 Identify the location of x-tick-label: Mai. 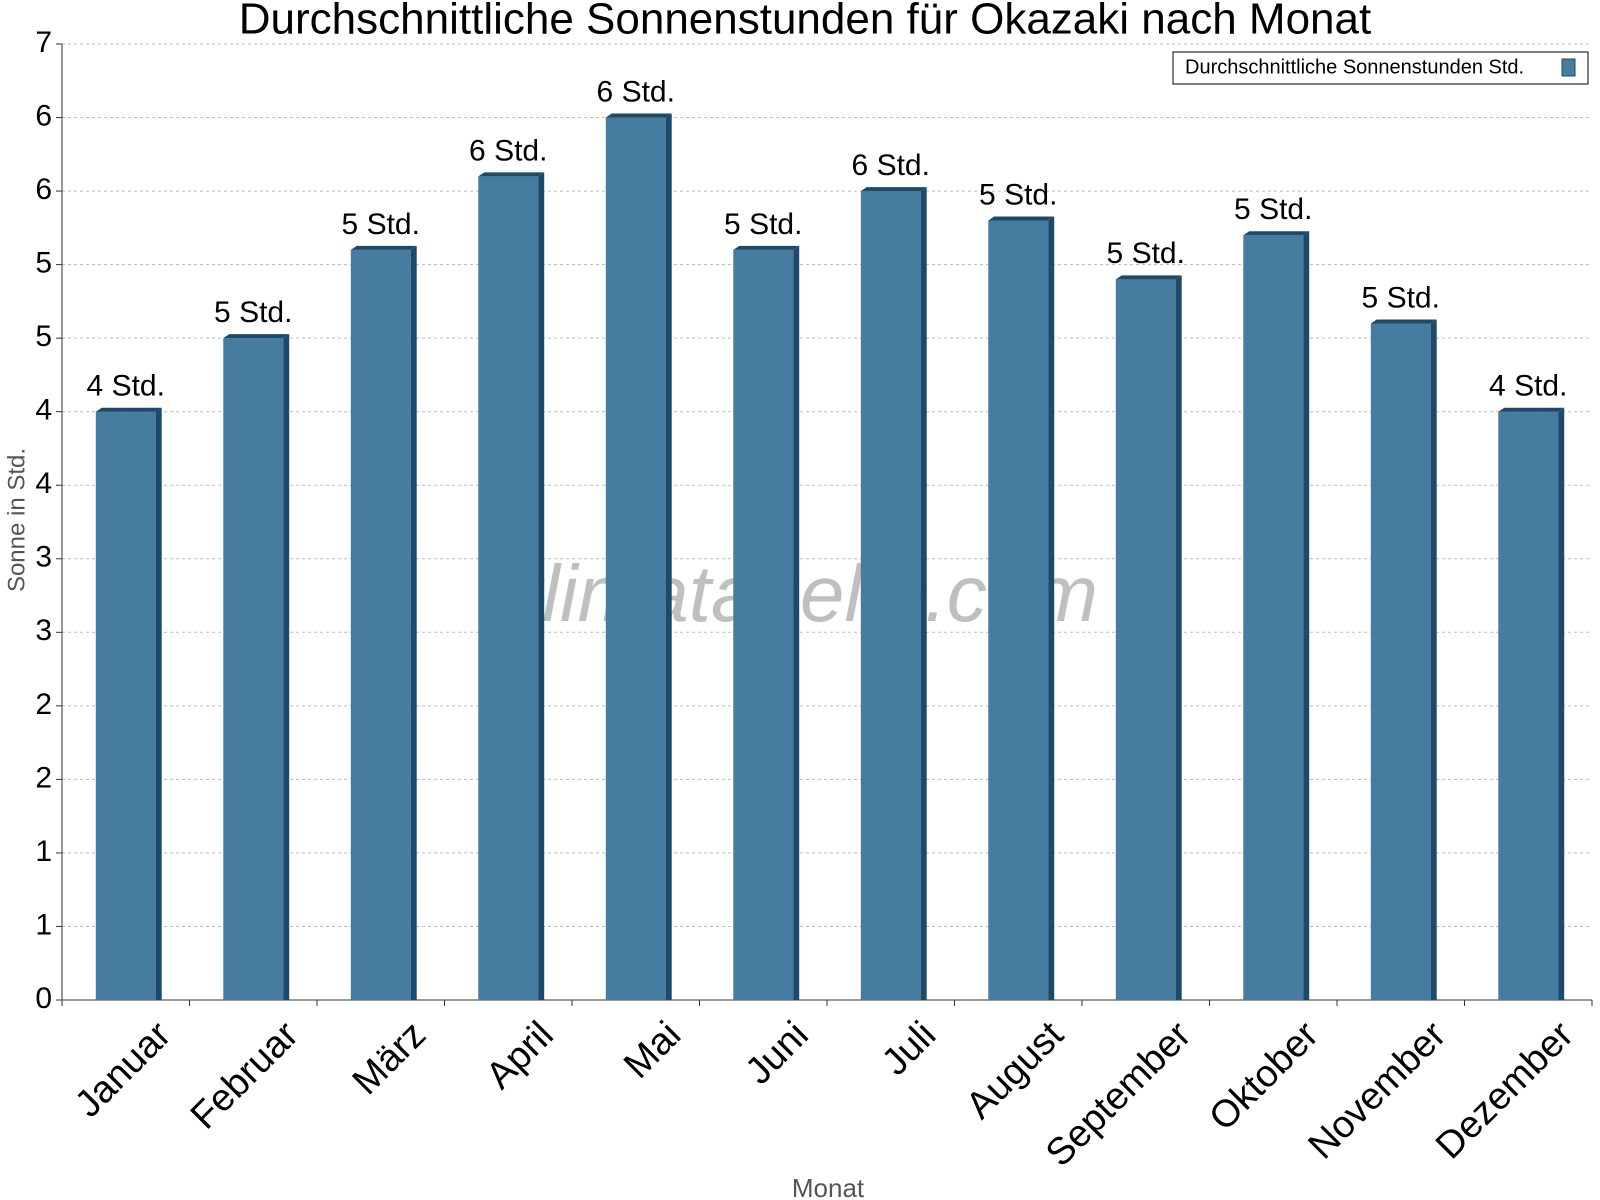
(652, 1050).